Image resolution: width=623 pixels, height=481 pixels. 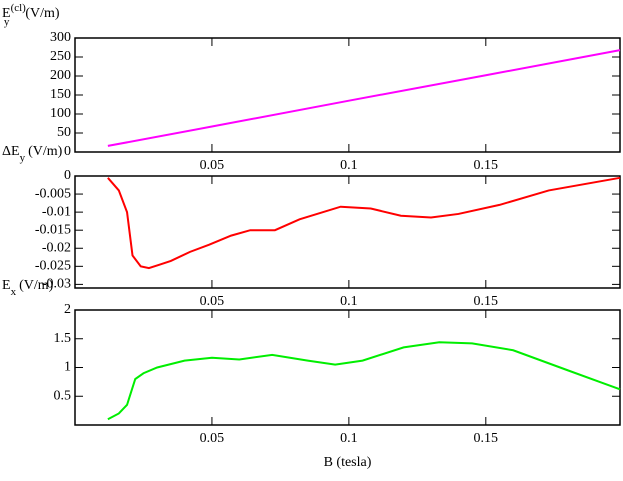 What do you see at coordinates (53, 229) in the screenshot?
I see `y-tick-label: -0.015` at bounding box center [53, 229].